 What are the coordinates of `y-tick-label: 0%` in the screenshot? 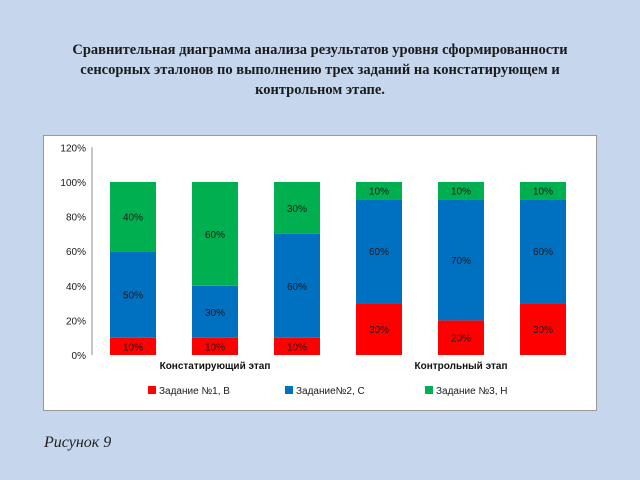 It's located at (79, 356).